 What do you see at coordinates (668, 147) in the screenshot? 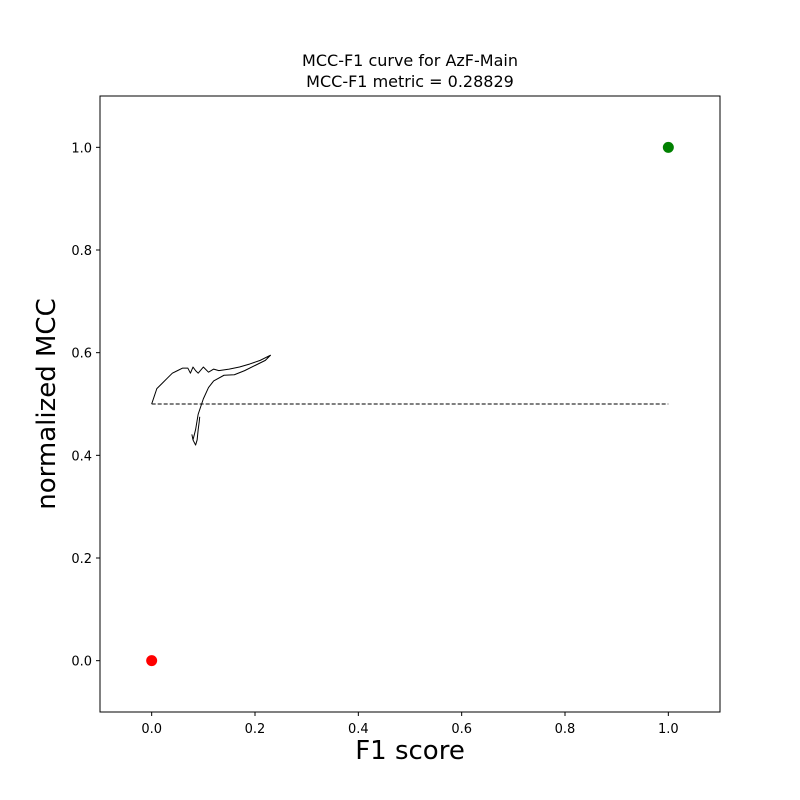
I see `best-point-marker` at bounding box center [668, 147].